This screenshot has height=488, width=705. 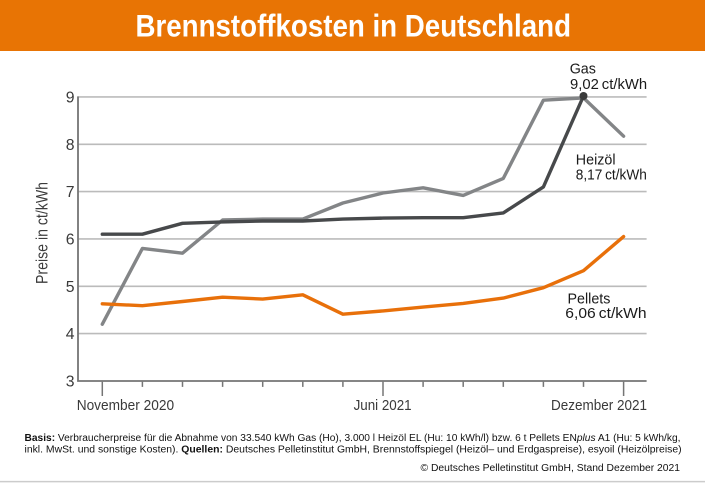 What do you see at coordinates (70, 192) in the screenshot?
I see `svg-text: 7` at bounding box center [70, 192].